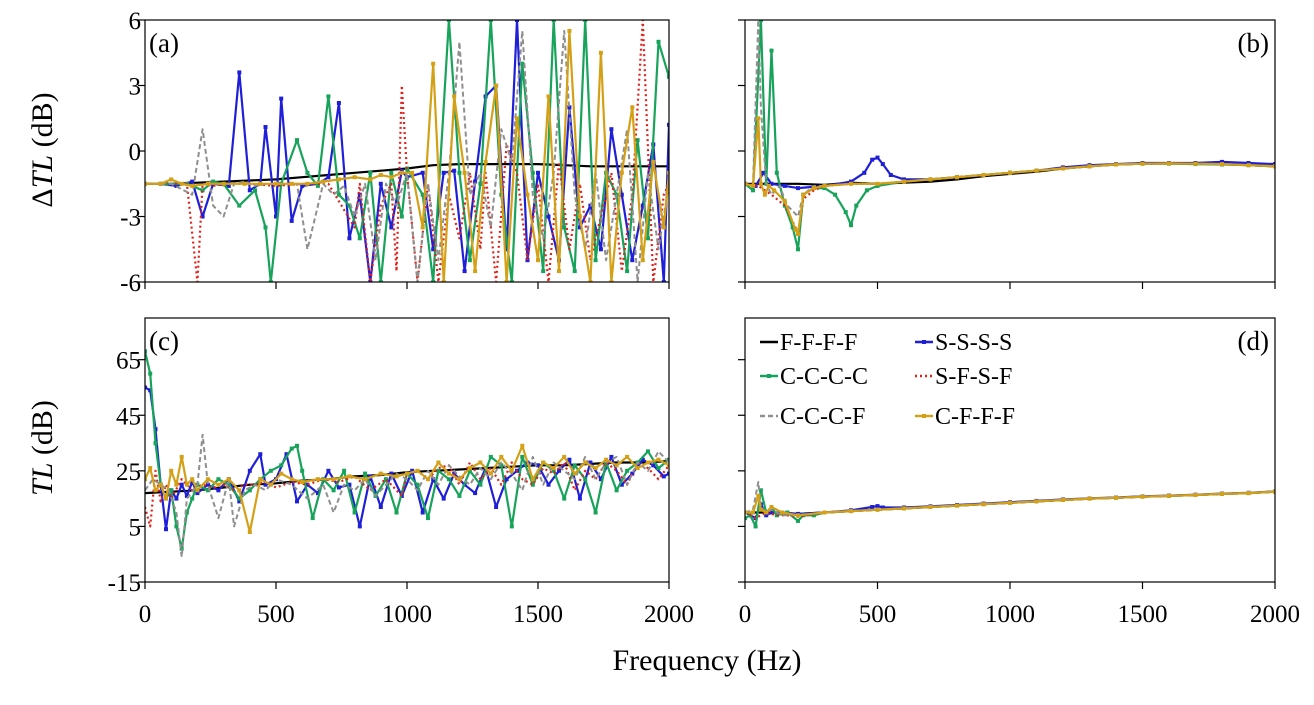  Describe the element at coordinates (164, 43) in the screenshot. I see `panel-label: (a)` at that location.